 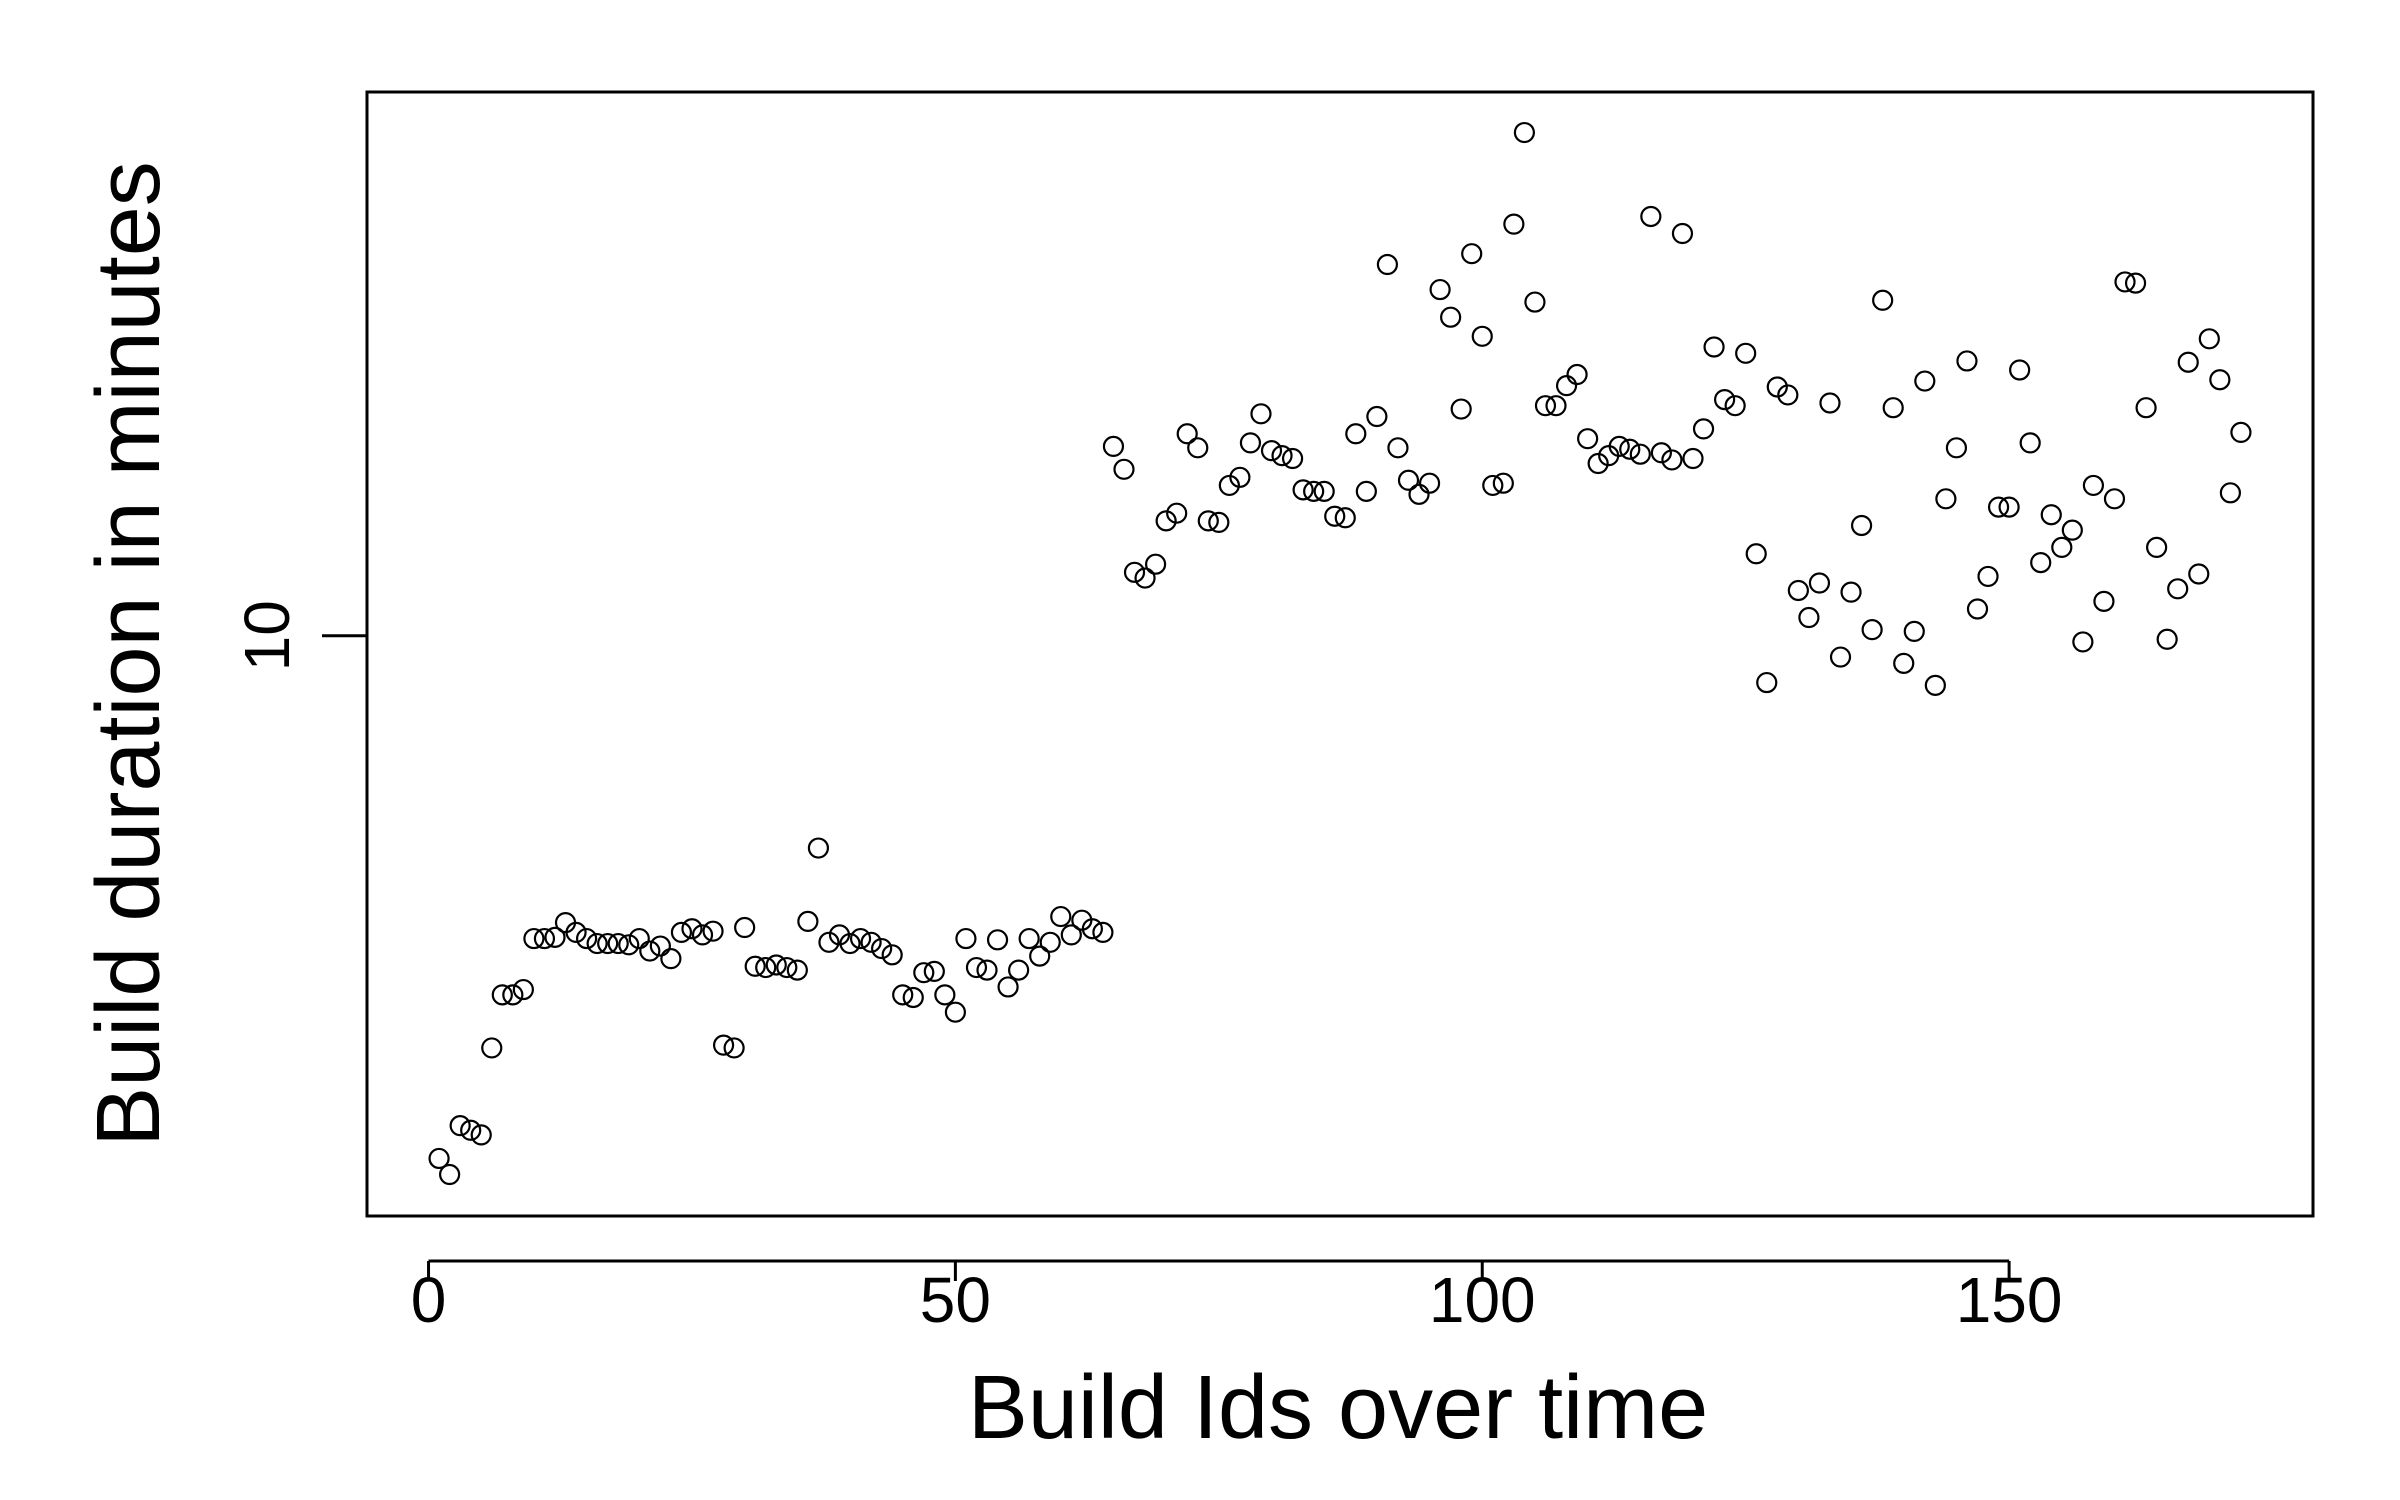 What do you see at coordinates (129, 654) in the screenshot?
I see `y-axis-label: Build duration in minutes` at bounding box center [129, 654].